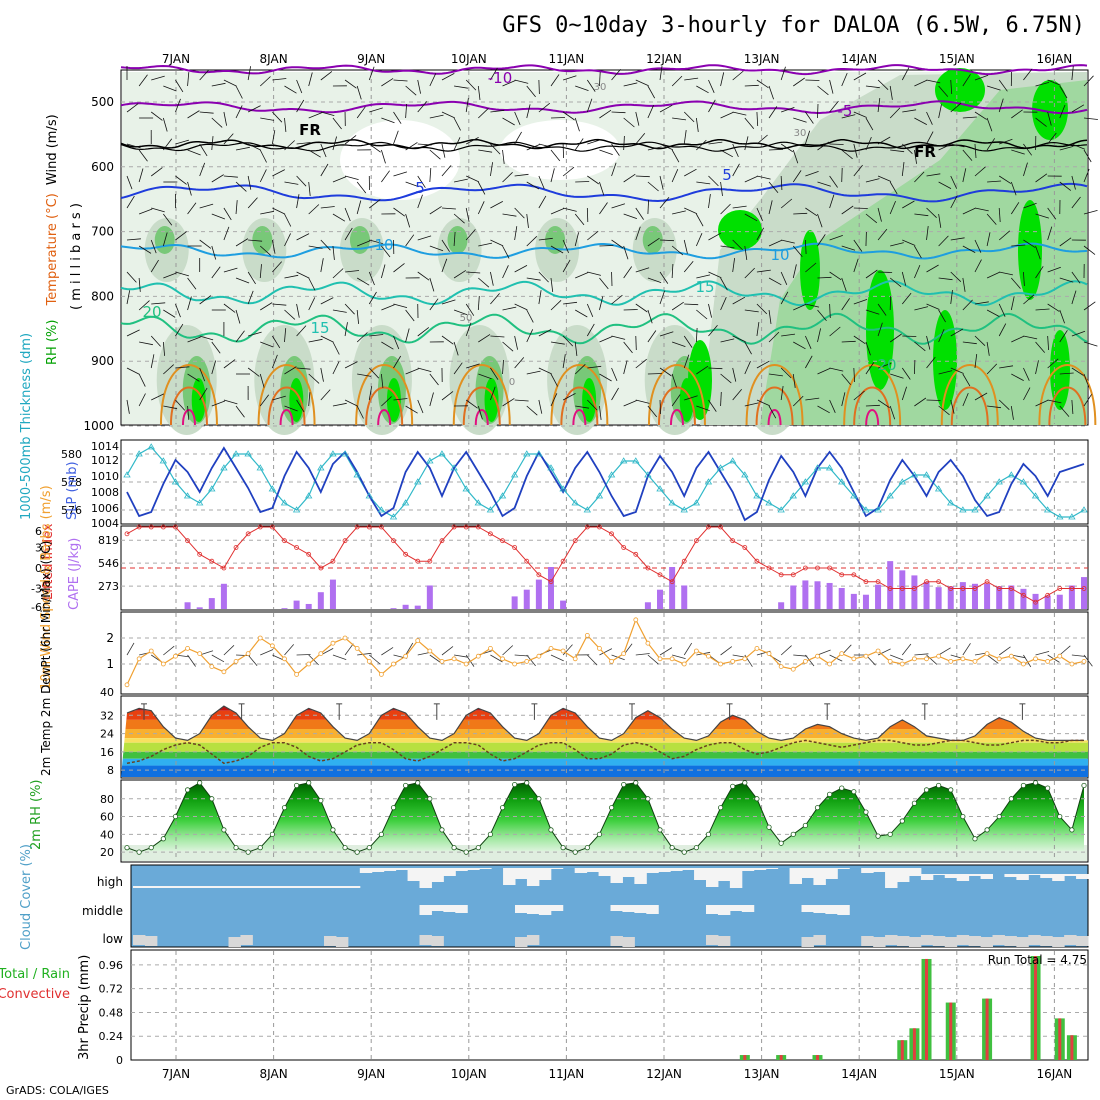 This screenshot has width=1100, height=1100. I want to click on contour-label: 10, so click(383, 245).